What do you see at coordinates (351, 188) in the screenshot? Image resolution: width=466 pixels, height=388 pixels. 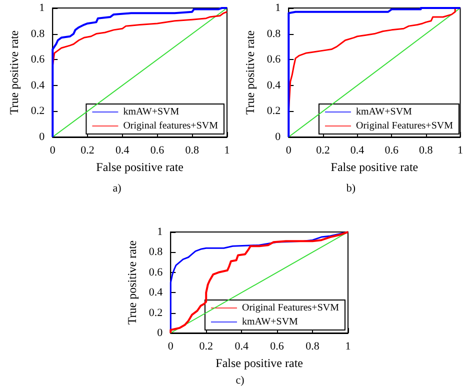 I see `text: b)` at bounding box center [351, 188].